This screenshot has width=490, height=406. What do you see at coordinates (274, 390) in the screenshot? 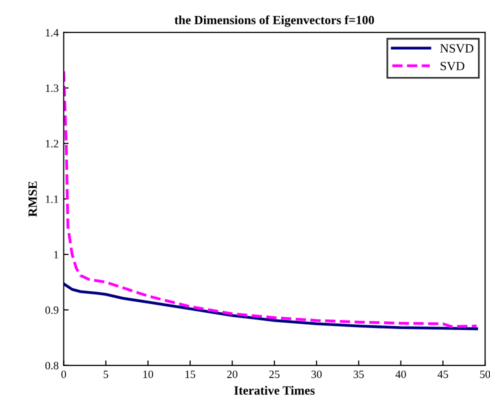
I see `x-axis-title: Iterative Times` at bounding box center [274, 390].